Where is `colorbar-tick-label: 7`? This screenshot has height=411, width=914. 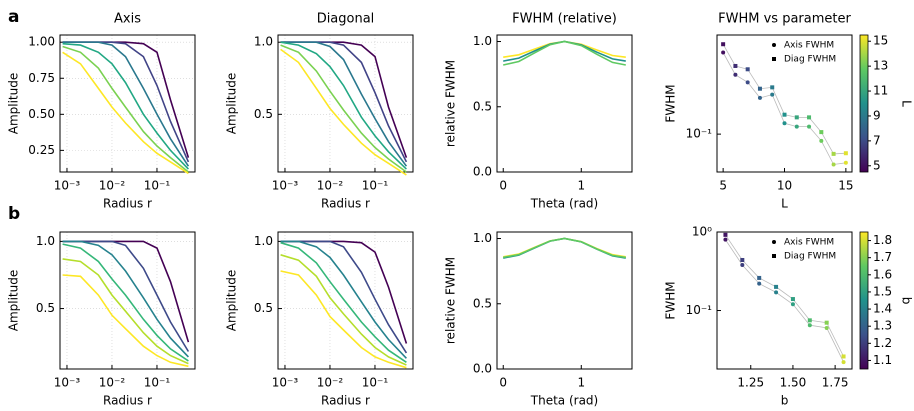
colorbar-tick-label: 7 is located at coordinates (877, 140).